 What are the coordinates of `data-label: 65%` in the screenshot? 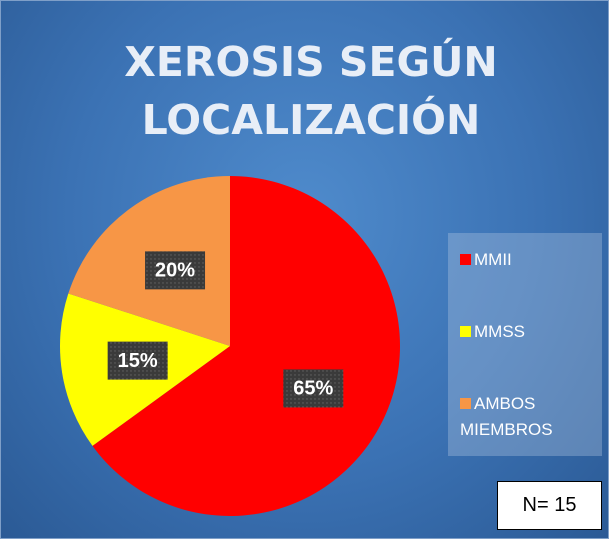 It's located at (313, 389).